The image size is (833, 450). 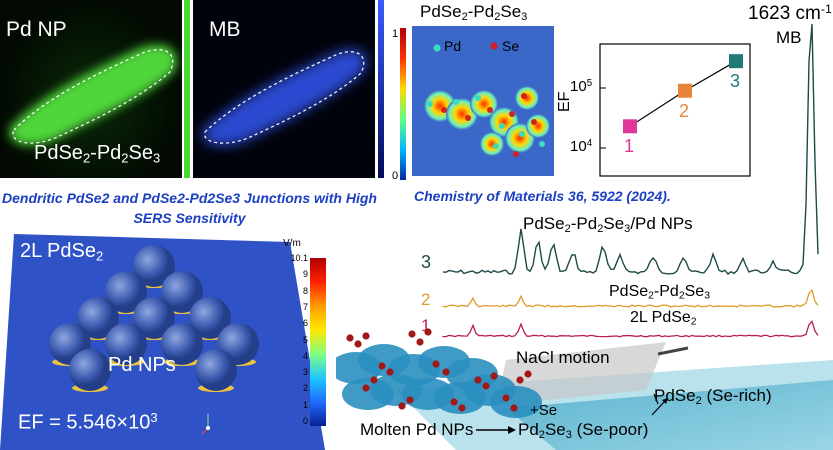 I want to click on layer-label: 2L PdSe2, so click(x=62, y=252).